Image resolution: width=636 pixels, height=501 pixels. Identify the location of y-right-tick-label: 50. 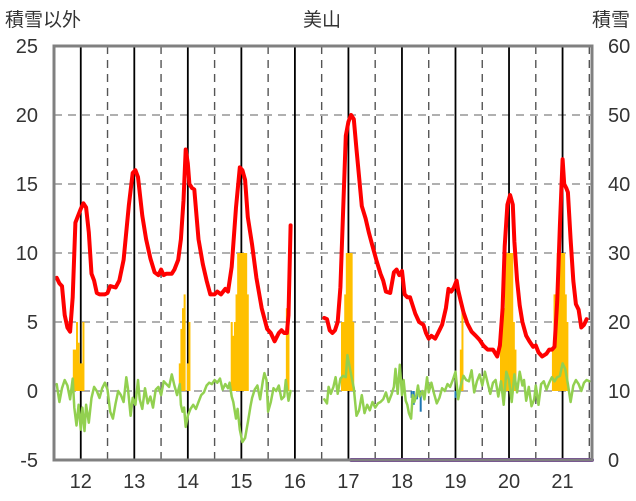
(619, 116).